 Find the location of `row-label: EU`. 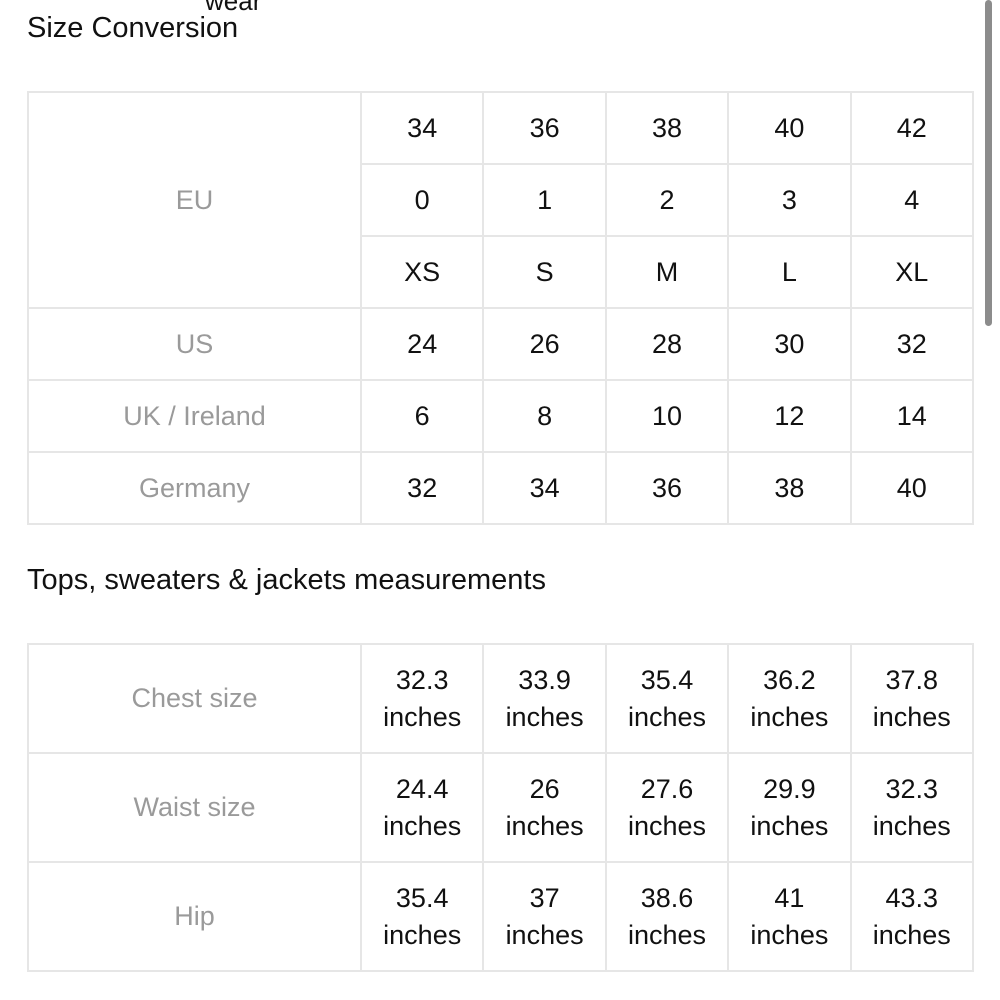

row-label: EU is located at coordinates (194, 200).